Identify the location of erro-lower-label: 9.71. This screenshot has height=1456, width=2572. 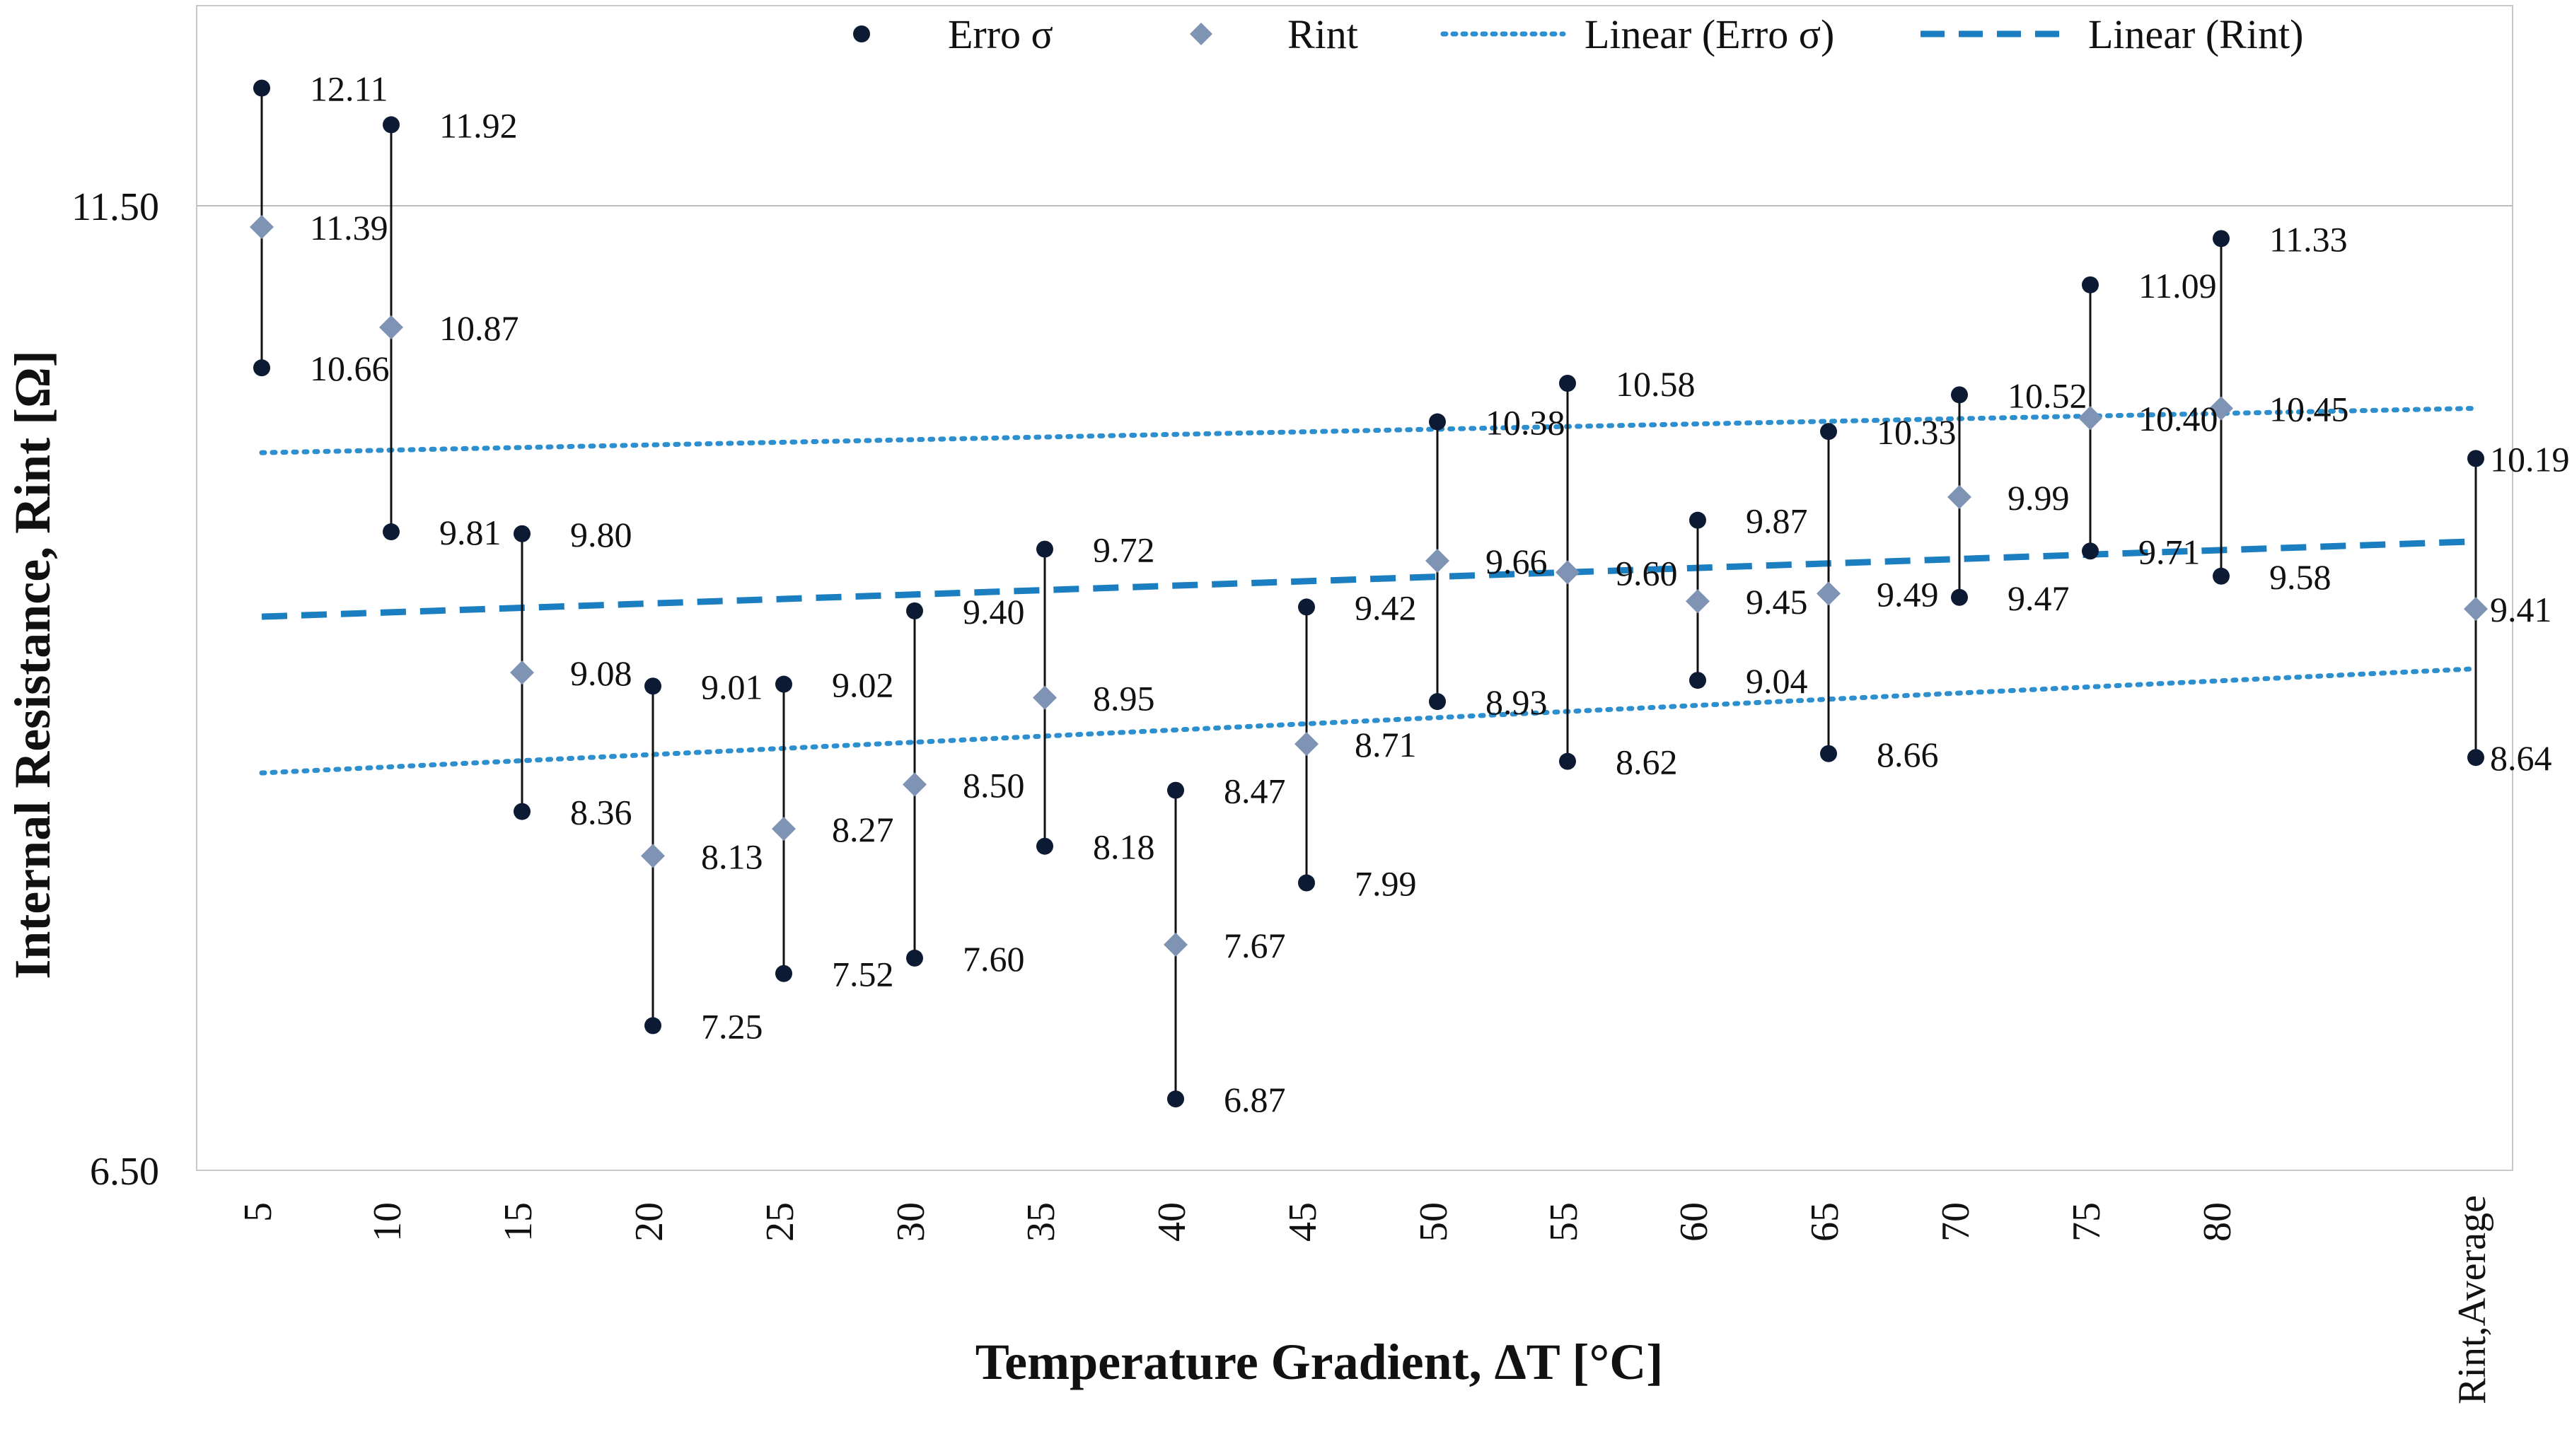
(2169, 552).